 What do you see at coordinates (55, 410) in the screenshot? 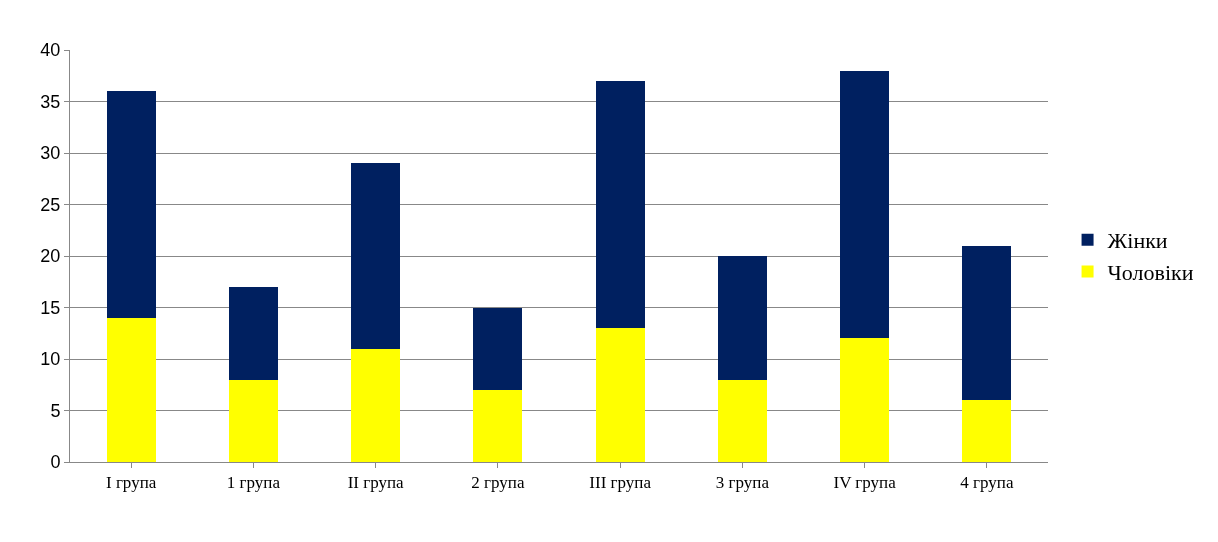
I see `y-tick-label: 5` at bounding box center [55, 410].